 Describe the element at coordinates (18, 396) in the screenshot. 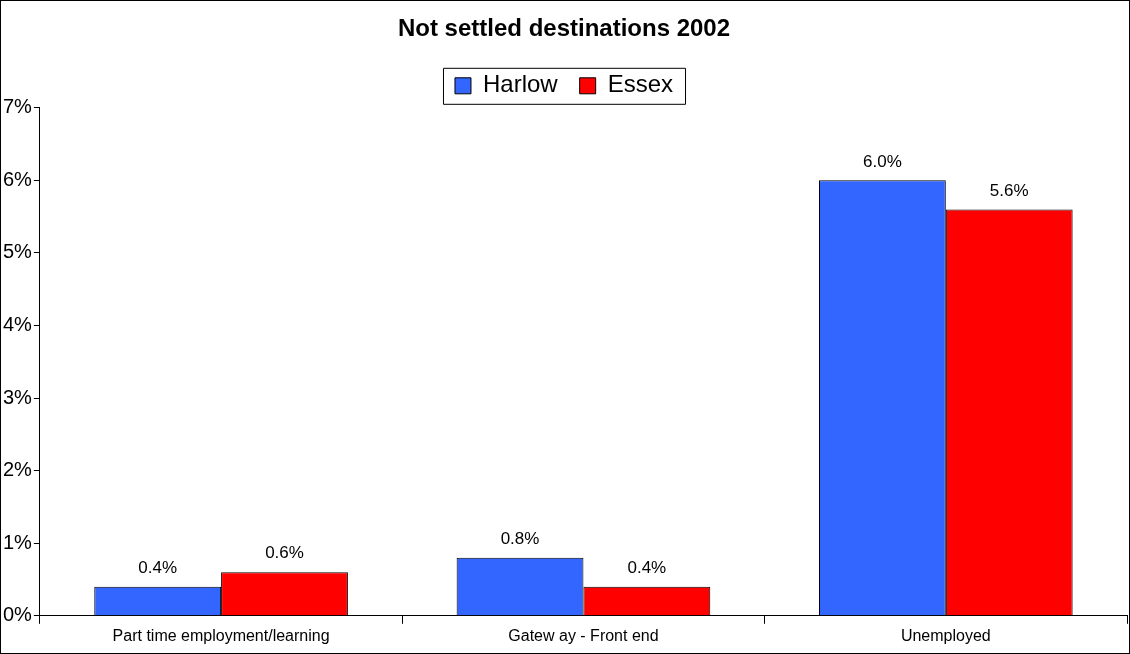

I see `y-tick-label: 3%` at that location.